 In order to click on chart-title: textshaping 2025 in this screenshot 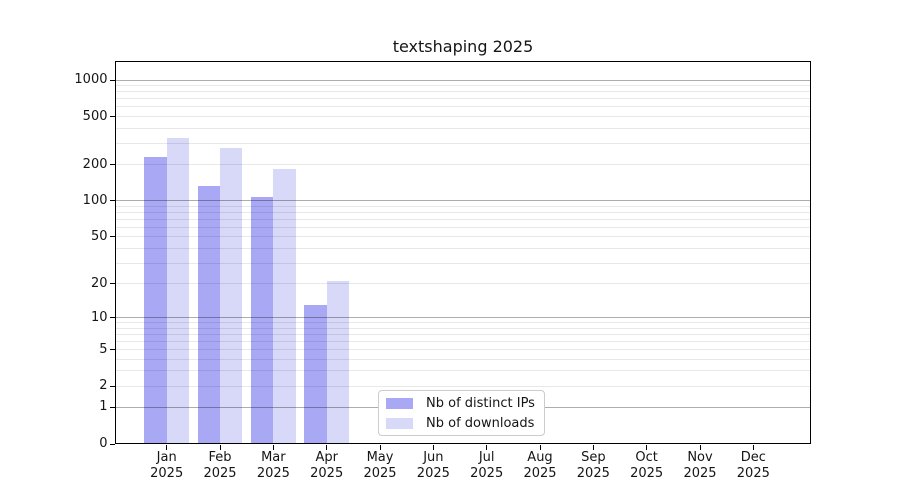, I will do `click(463, 46)`.